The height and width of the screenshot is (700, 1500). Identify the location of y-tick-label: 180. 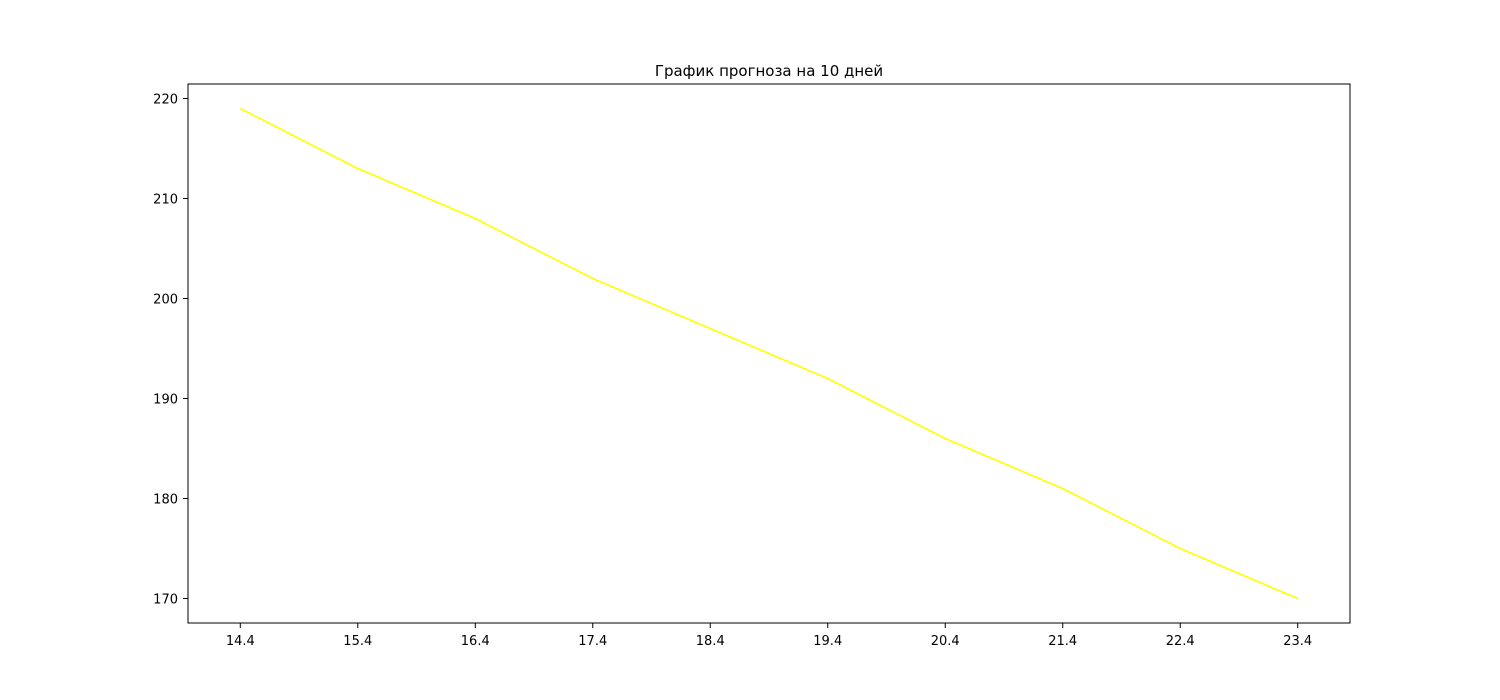
(165, 500).